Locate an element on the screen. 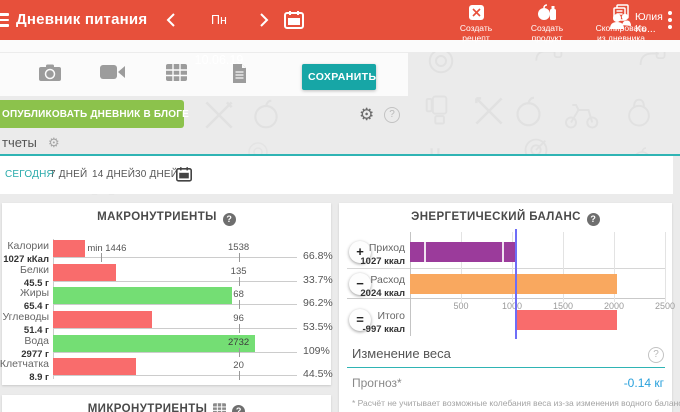 This screenshot has height=412, width=680. help-icon: ? is located at coordinates (392, 115).